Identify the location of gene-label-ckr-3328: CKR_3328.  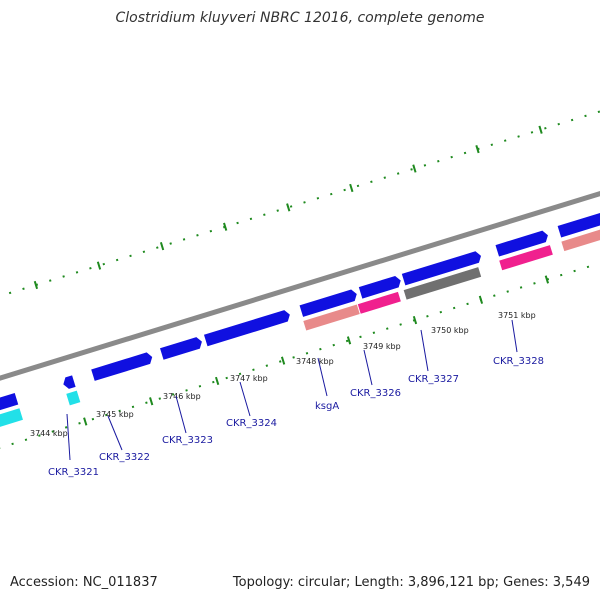
(518, 361).